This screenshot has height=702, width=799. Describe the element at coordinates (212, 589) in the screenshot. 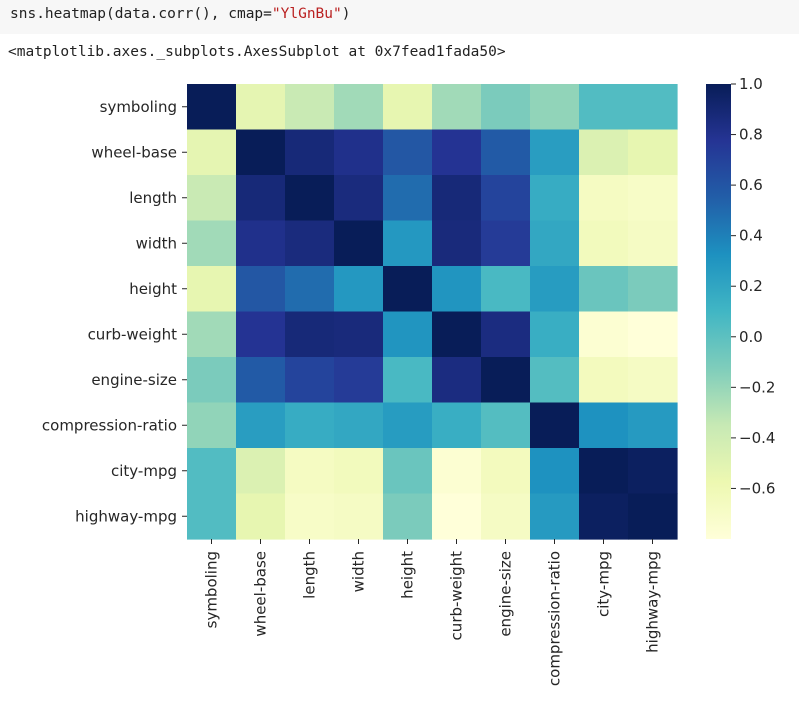

I see `column-tick-label: symboling` at that location.